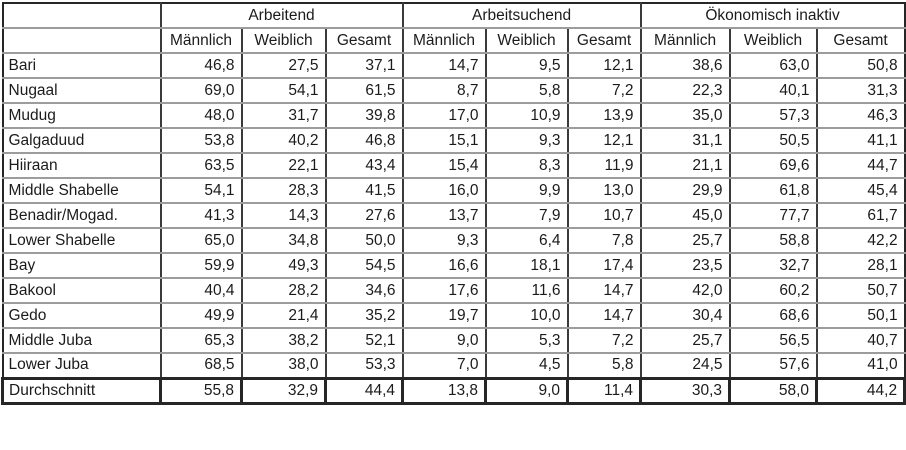 The height and width of the screenshot is (450, 906). Describe the element at coordinates (860, 140) in the screenshot. I see `value-cell: 41,1` at that location.